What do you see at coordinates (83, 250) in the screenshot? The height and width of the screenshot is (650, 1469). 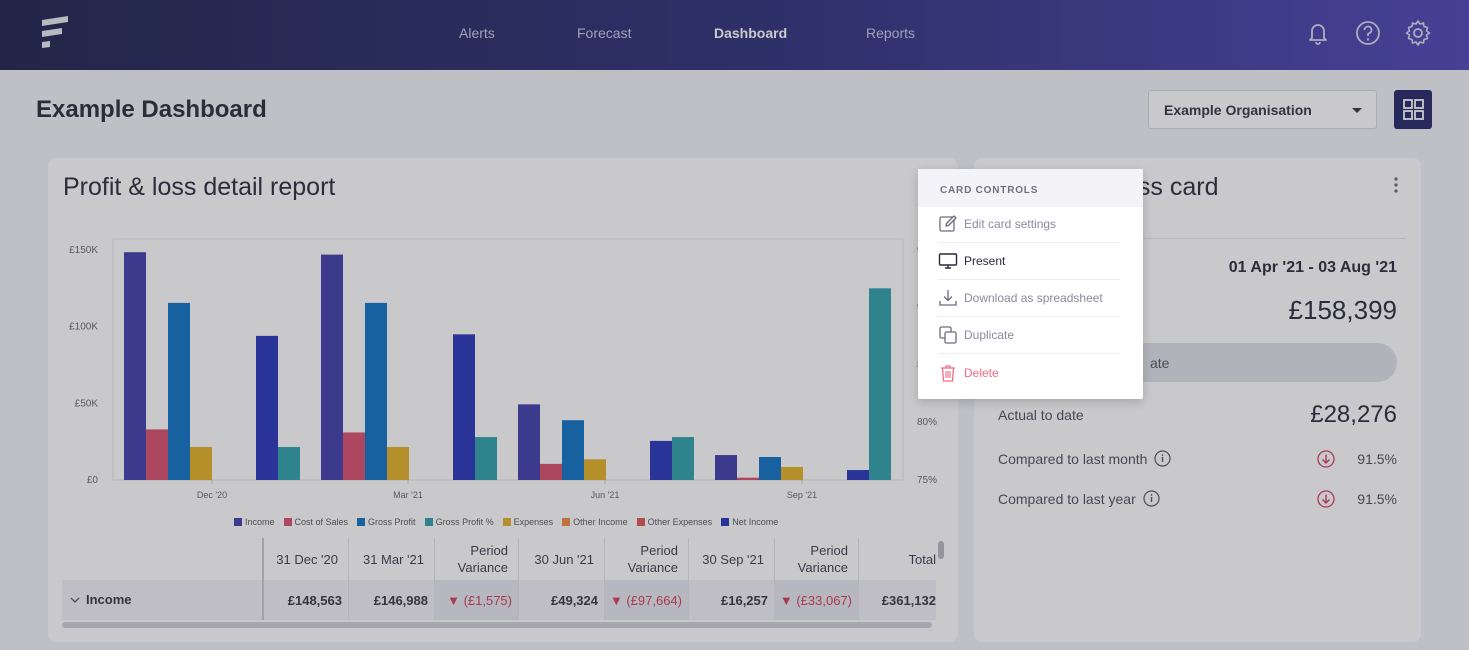 I see `y-tick-label: £150K` at bounding box center [83, 250].